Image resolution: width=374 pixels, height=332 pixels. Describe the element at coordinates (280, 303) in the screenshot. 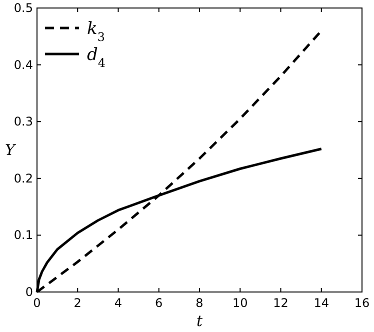

I see `x-tick-label: 12` at that location.